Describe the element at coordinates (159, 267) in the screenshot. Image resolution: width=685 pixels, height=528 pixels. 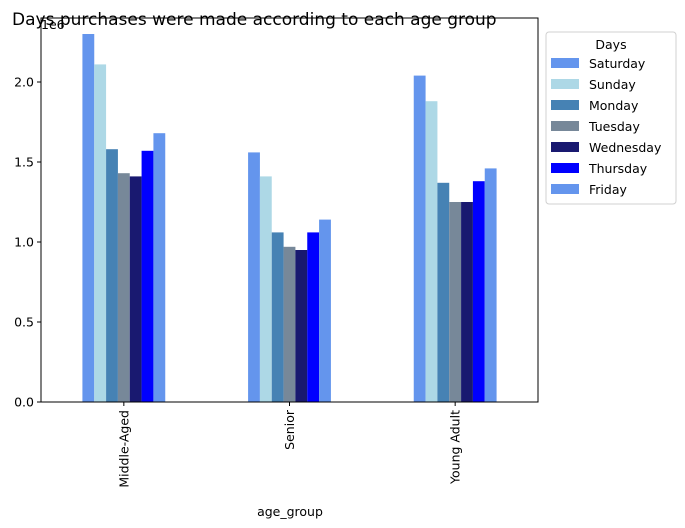
I see `bar-middle-aged-friday` at that location.